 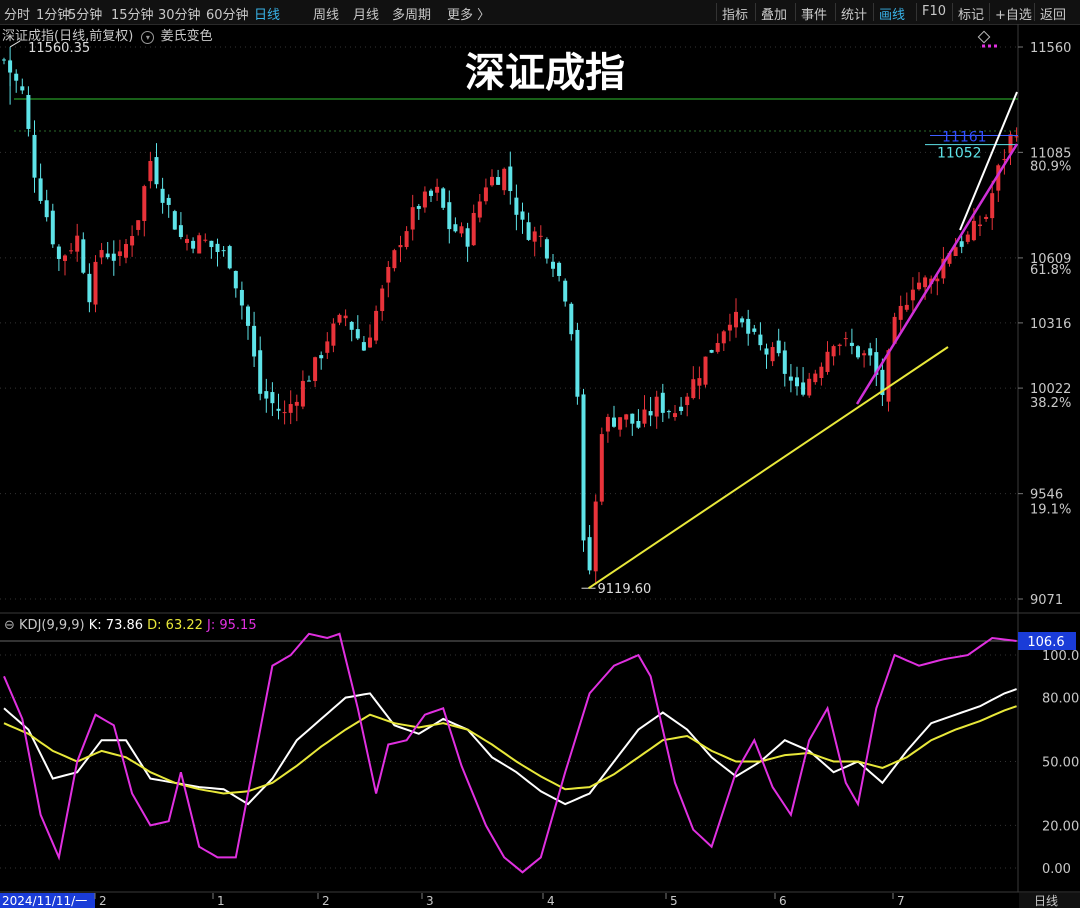 I want to click on level-label-1: 11161, so click(x=964, y=137).